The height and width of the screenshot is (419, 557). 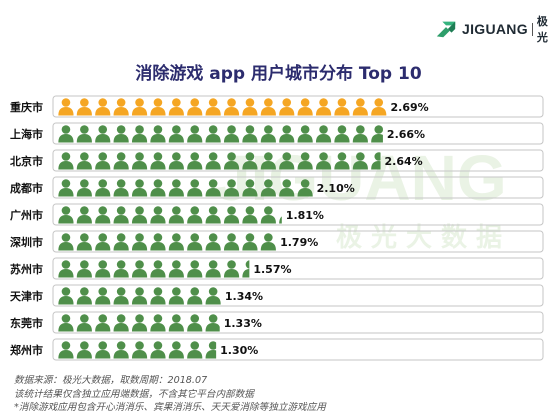 I want to click on bar-郑州市, so click(x=137, y=350).